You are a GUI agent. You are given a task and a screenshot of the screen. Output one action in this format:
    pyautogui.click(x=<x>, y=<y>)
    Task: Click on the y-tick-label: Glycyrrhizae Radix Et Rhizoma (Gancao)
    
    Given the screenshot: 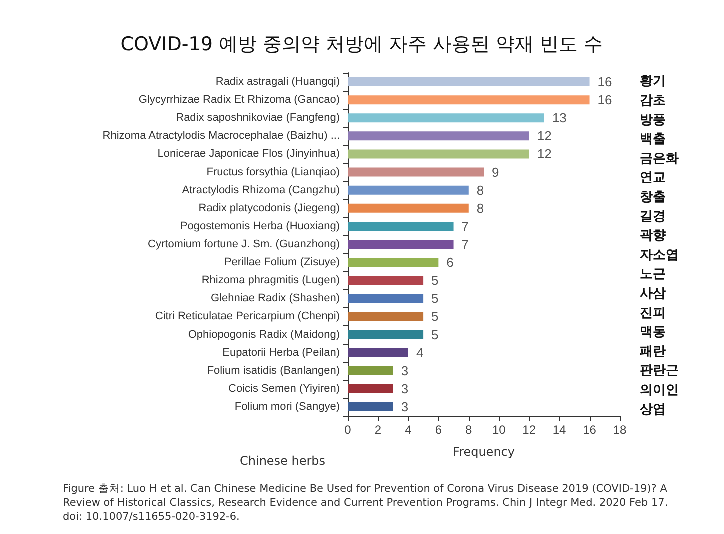 What is the action you would take?
    pyautogui.click(x=239, y=100)
    